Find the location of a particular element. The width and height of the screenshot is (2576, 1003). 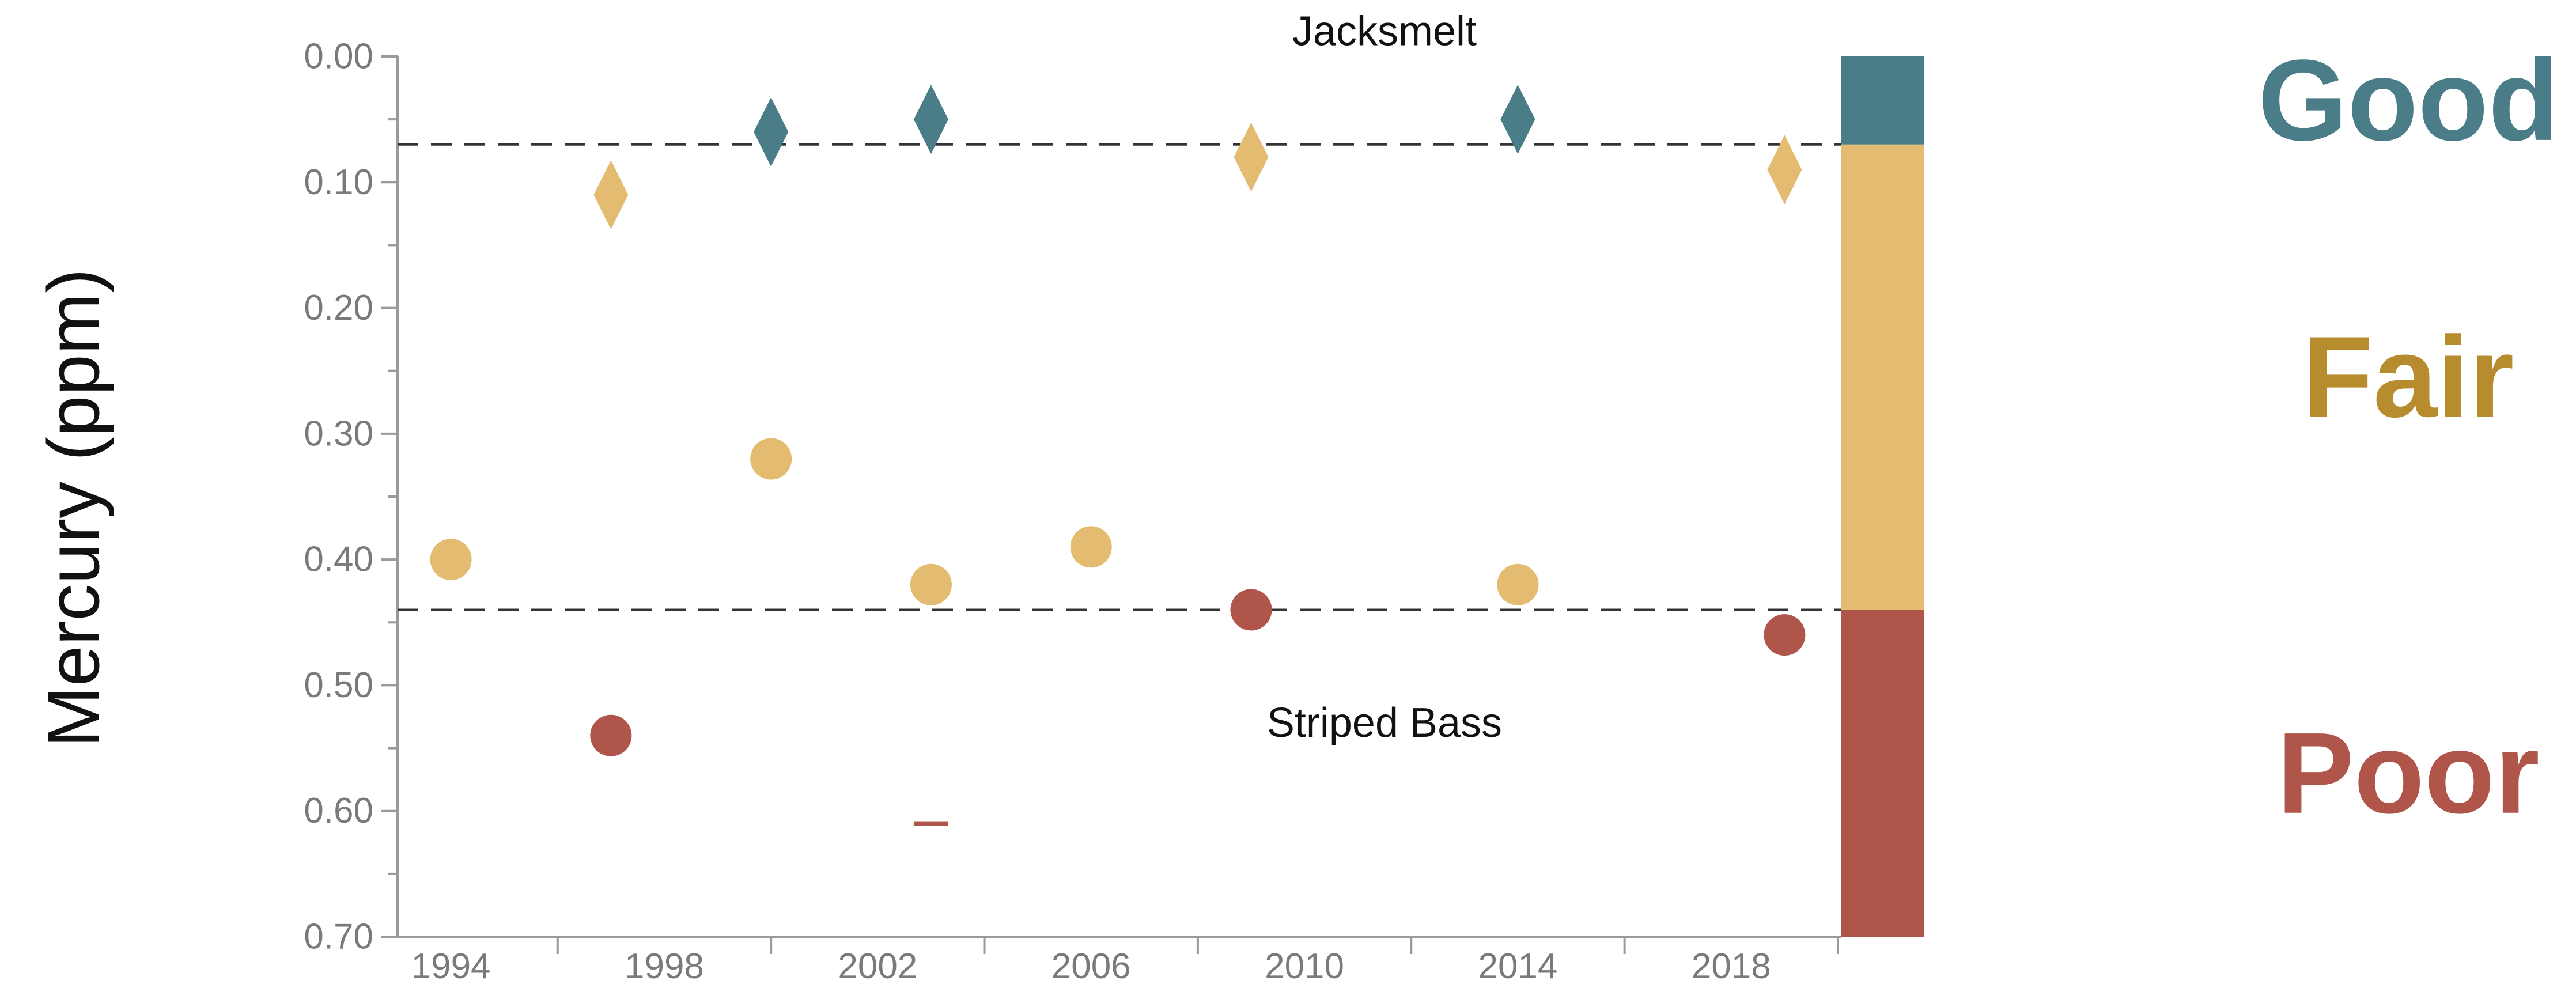

band-label-poor: Poor is located at coordinates (2408, 774).